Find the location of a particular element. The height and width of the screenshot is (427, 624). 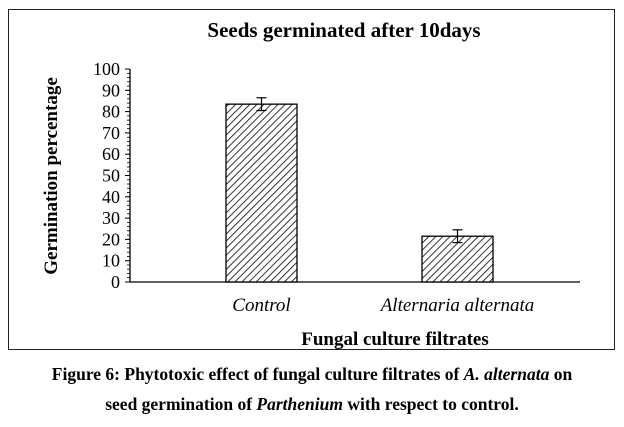

y-tick-label: 40 is located at coordinates (111, 197).